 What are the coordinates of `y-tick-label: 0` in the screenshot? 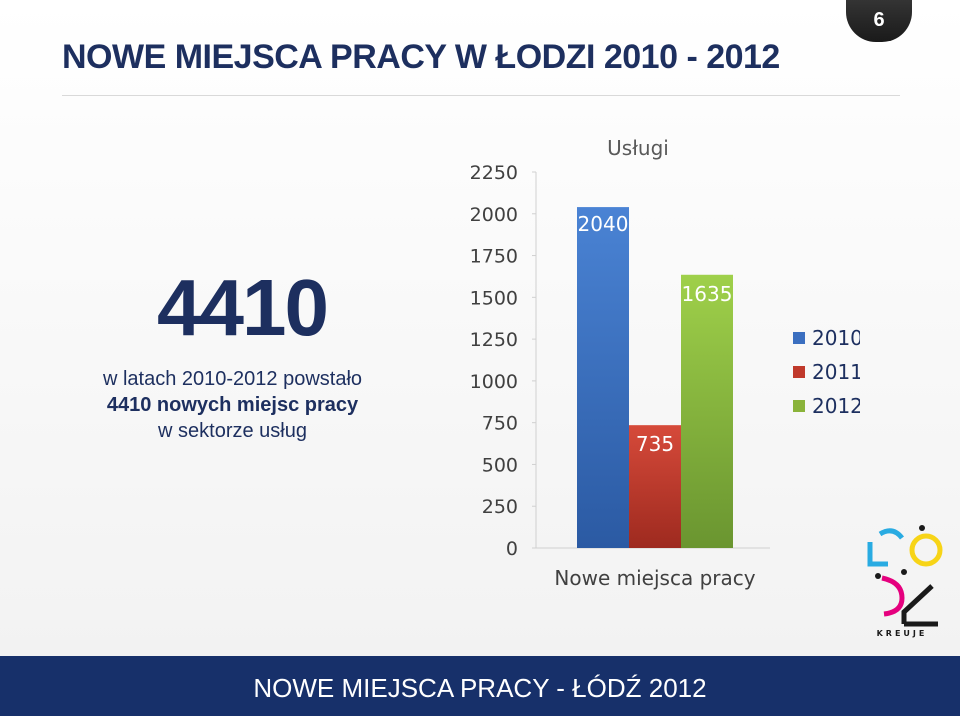 It's located at (512, 549).